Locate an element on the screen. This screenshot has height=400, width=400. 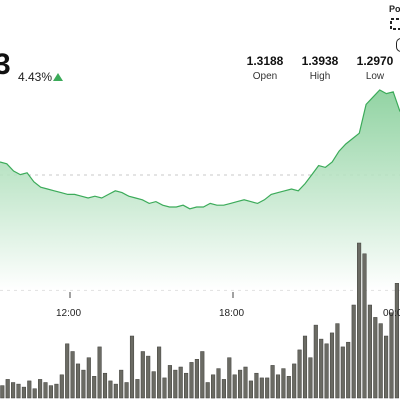
x-axis: 12:00 18:00 00:0 is located at coordinates (228, 313).